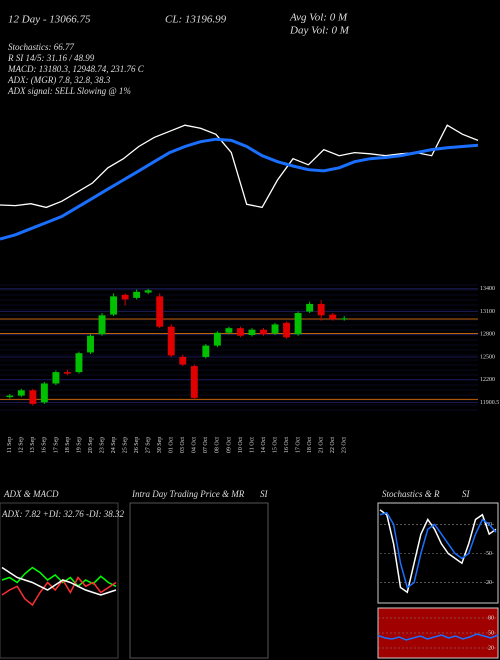  I want to click on x-tick-label: 15 Oct, so click(275, 445).